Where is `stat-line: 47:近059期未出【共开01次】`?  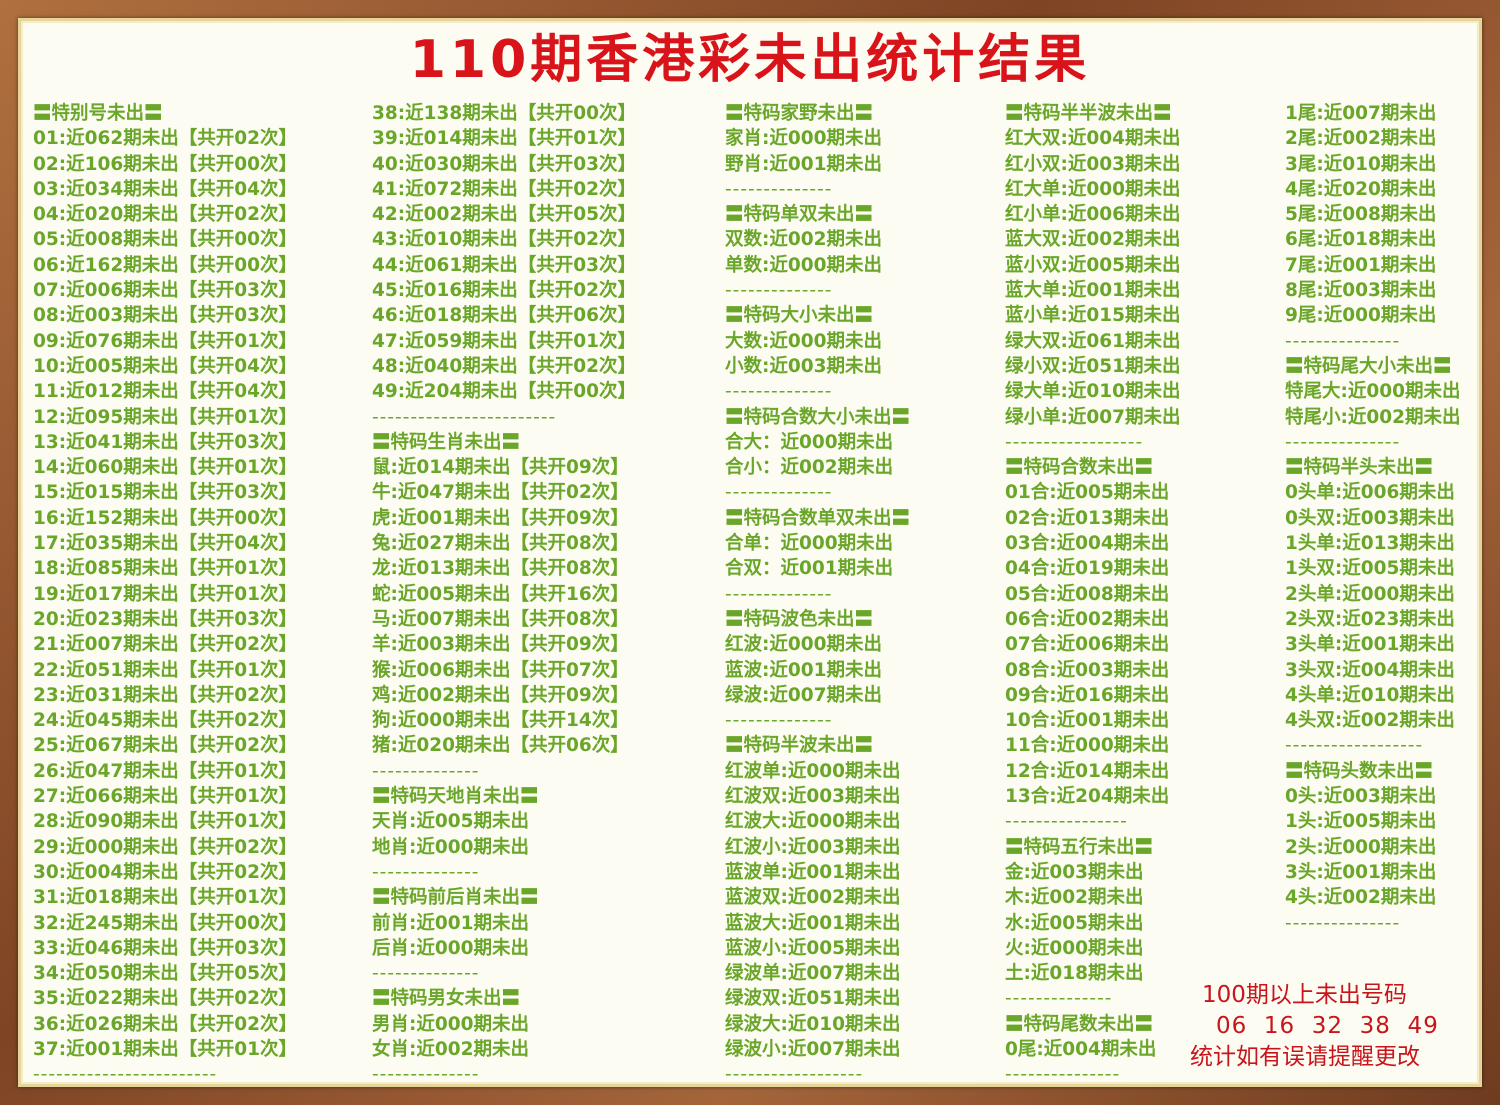
stat-line: 47:近059期未出【共开01次】 is located at coordinates (504, 341).